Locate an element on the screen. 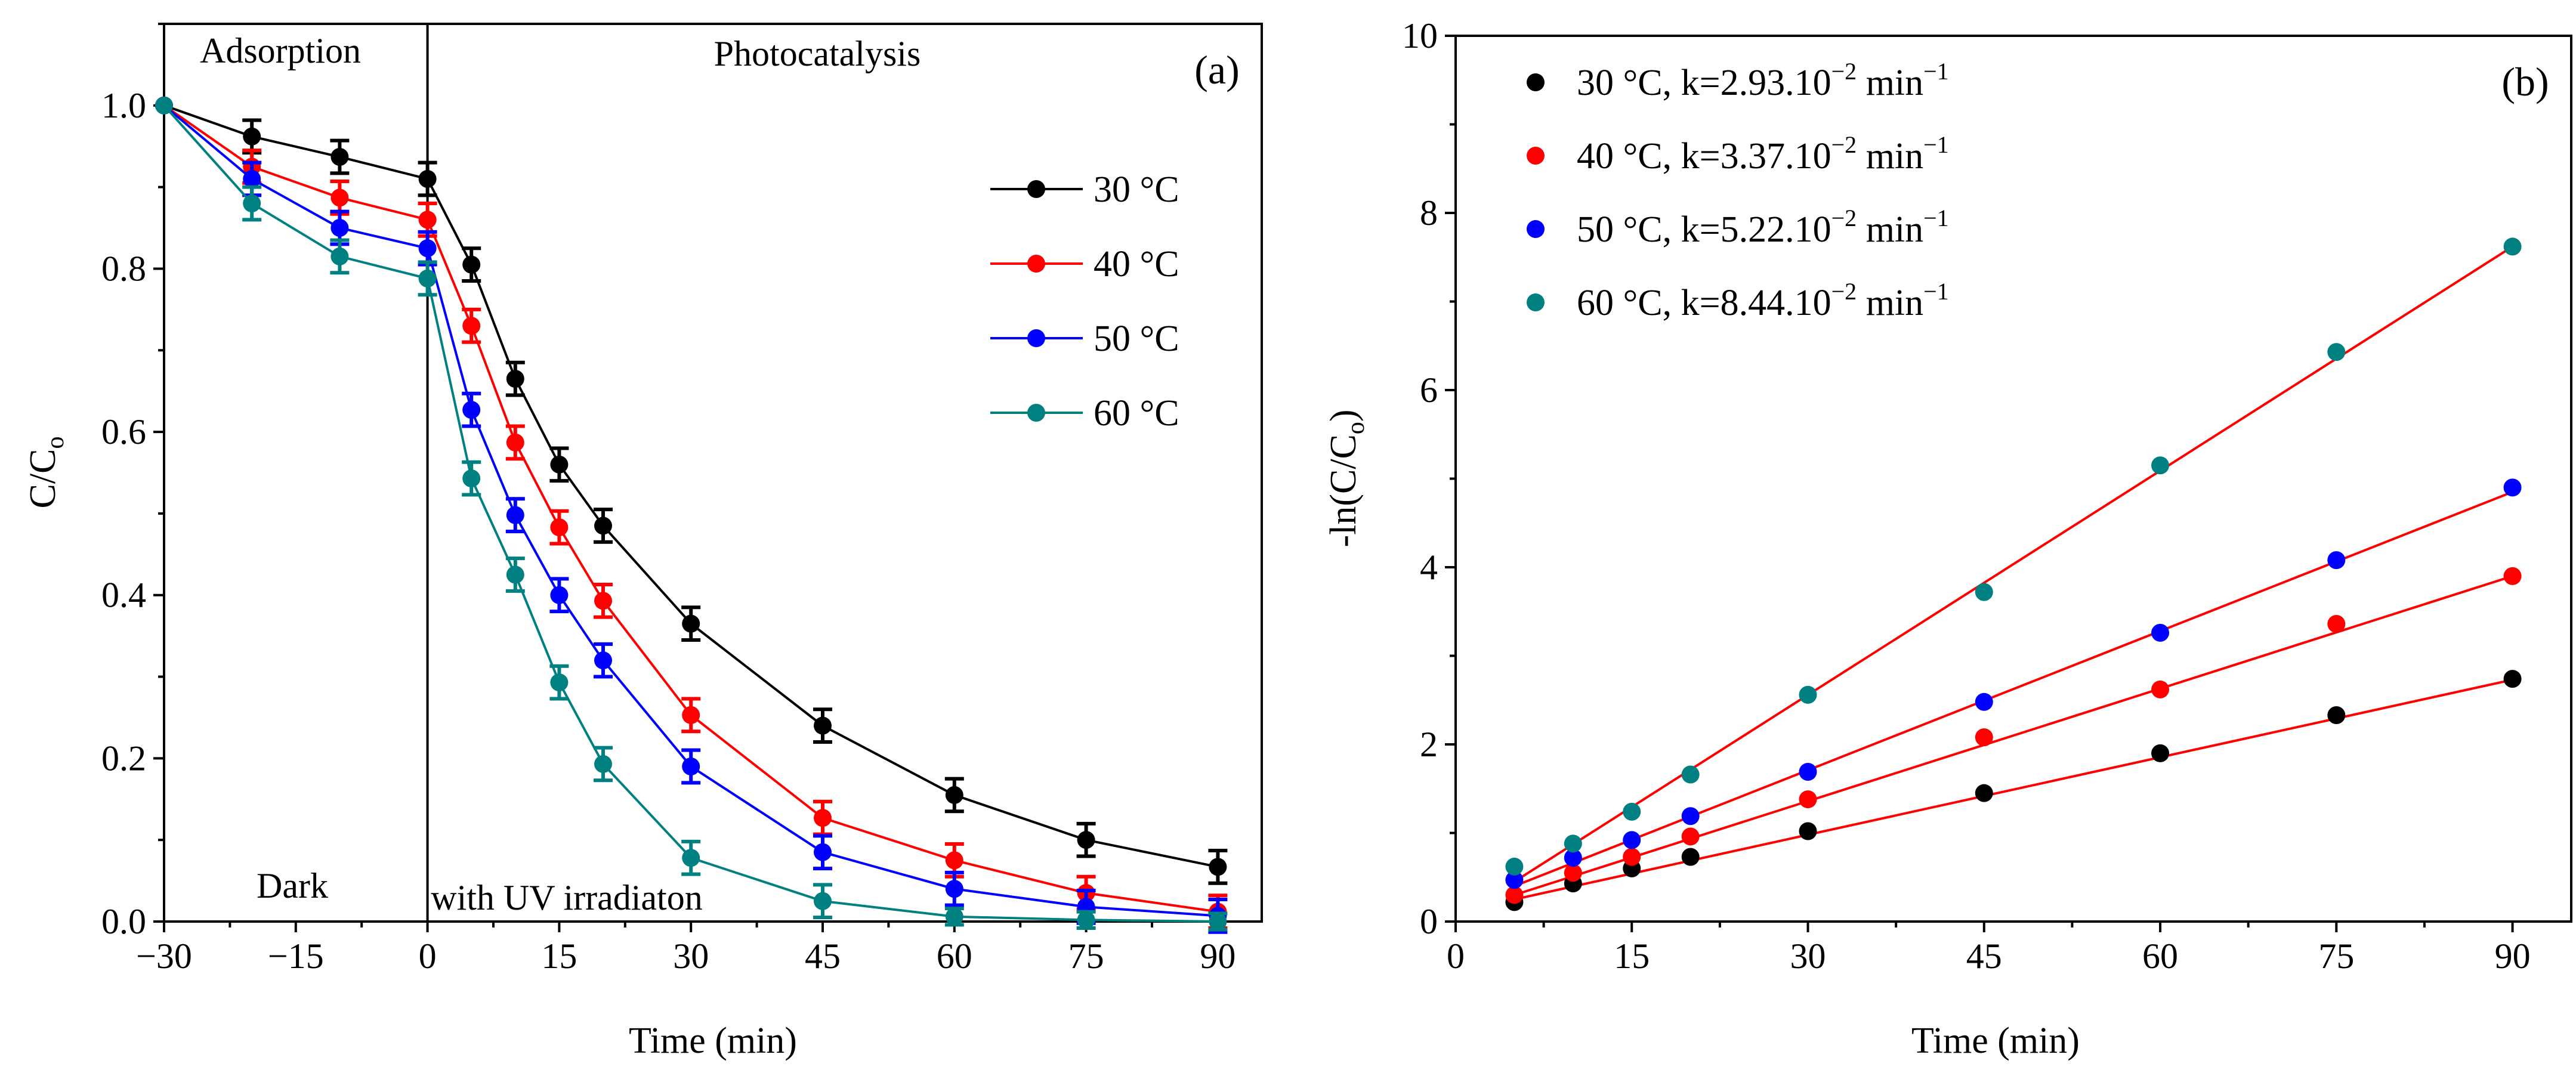 The height and width of the screenshot is (1079, 2576). region-label-uv: with UV irradiaton is located at coordinates (566, 897).